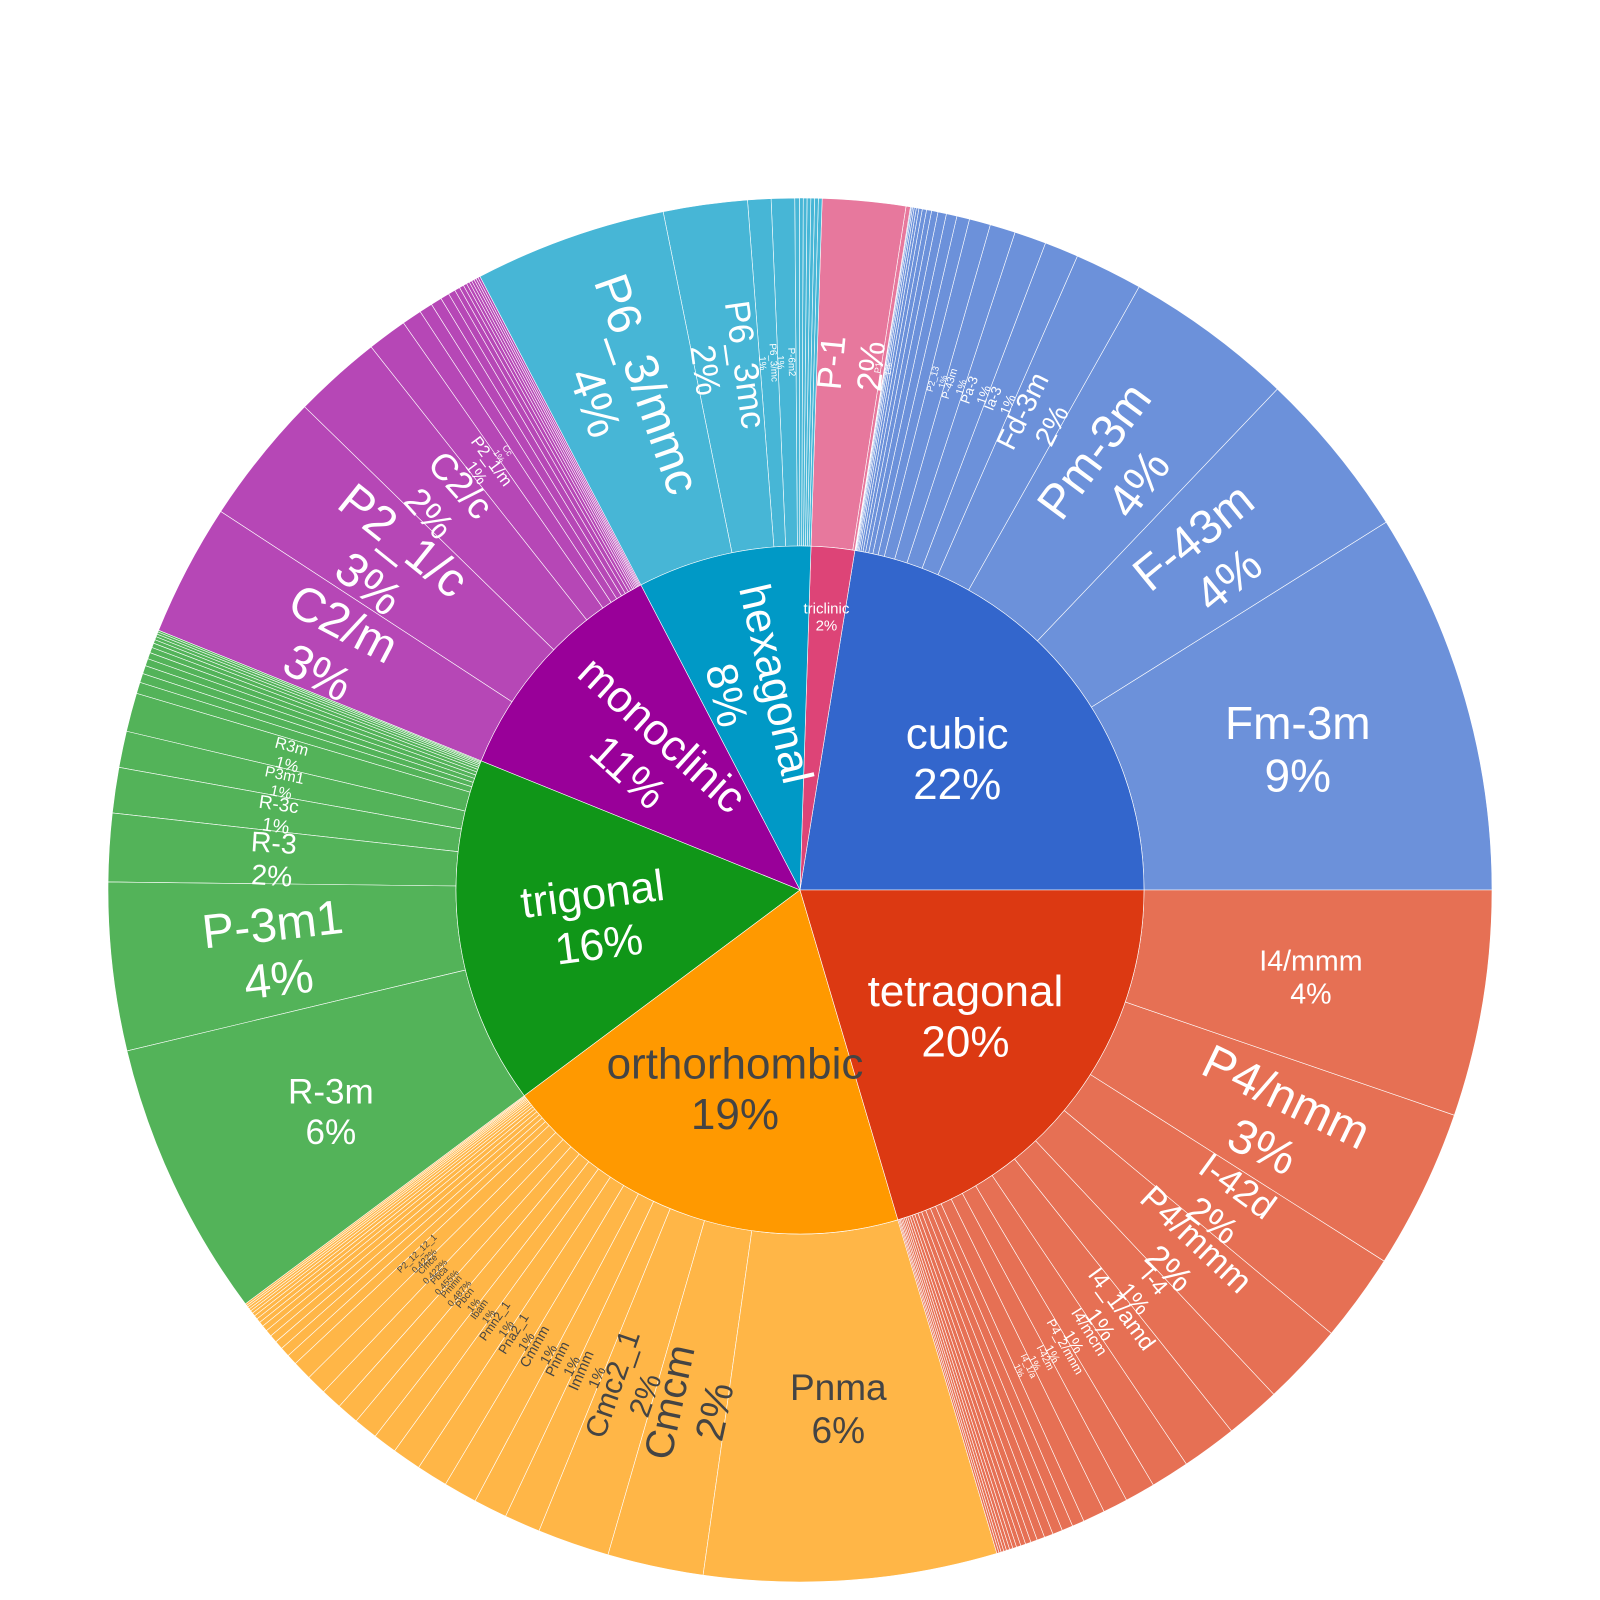  What do you see at coordinates (1298, 749) in the screenshot?
I see `label-fm-3m: Fm-3m 9%` at bounding box center [1298, 749].